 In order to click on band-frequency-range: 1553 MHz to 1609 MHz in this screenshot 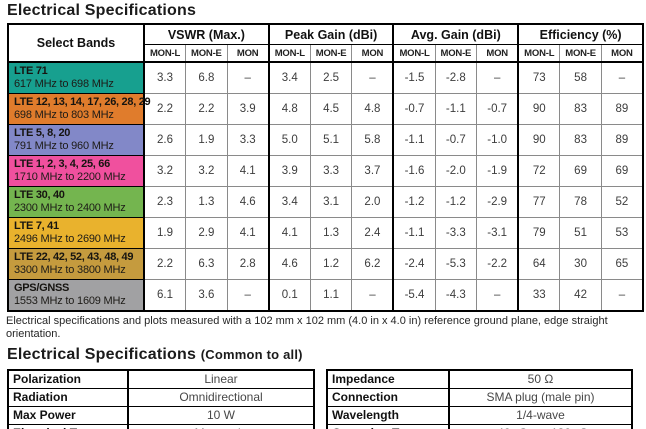, I will do `click(70, 301)`.